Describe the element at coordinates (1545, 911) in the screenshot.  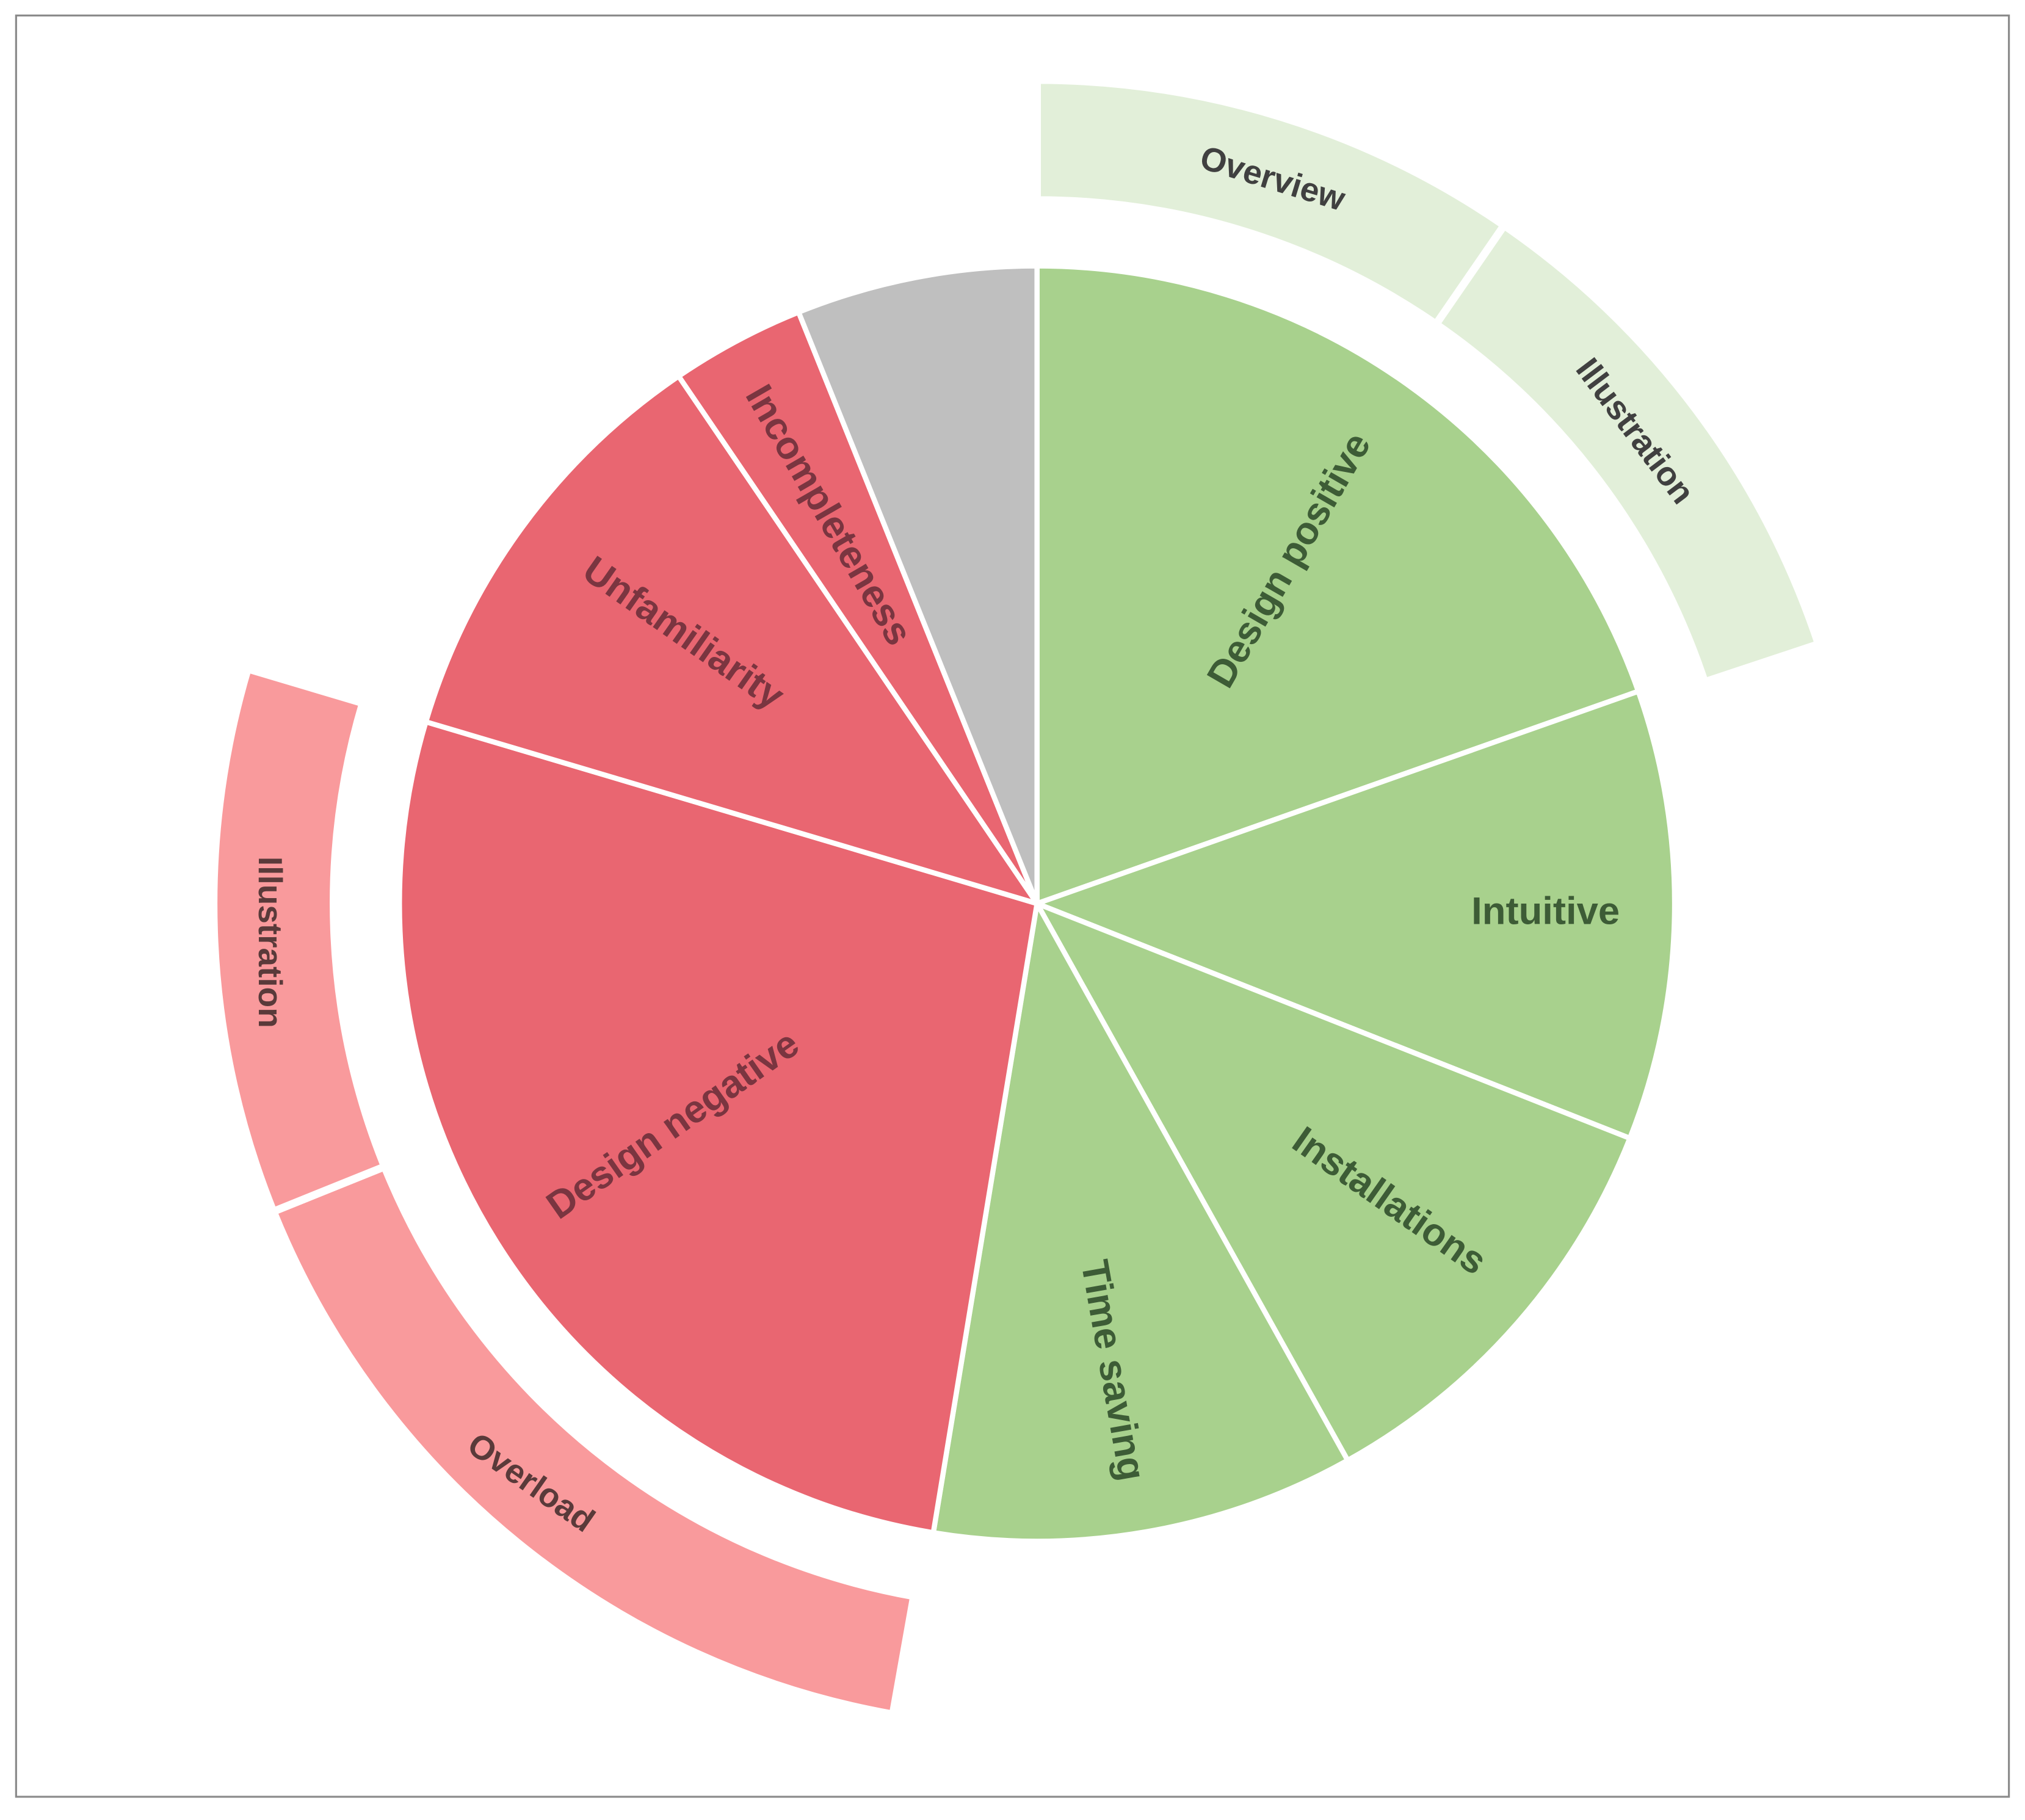
I see `label-intuitive: Intuitive` at that location.